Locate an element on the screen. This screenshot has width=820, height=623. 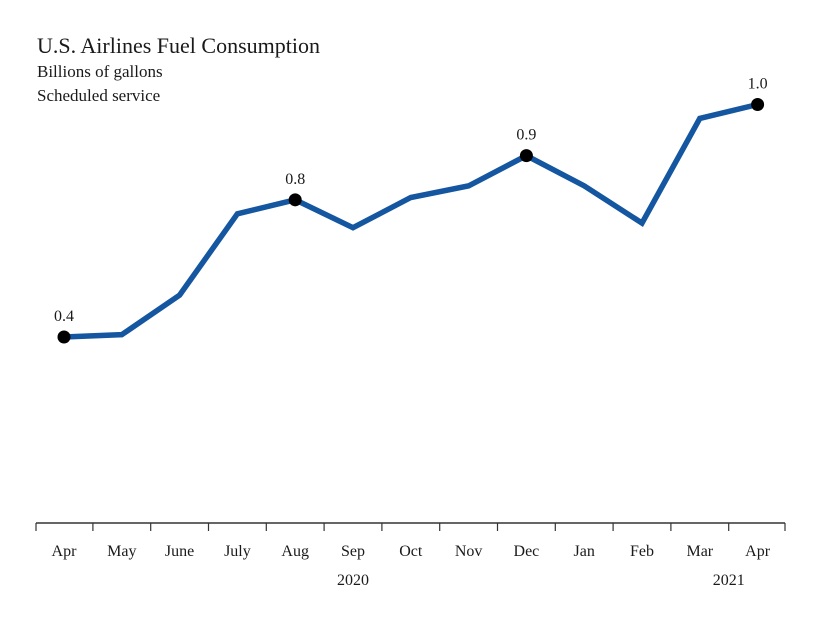
x-tick-label: Sep is located at coordinates (353, 551).